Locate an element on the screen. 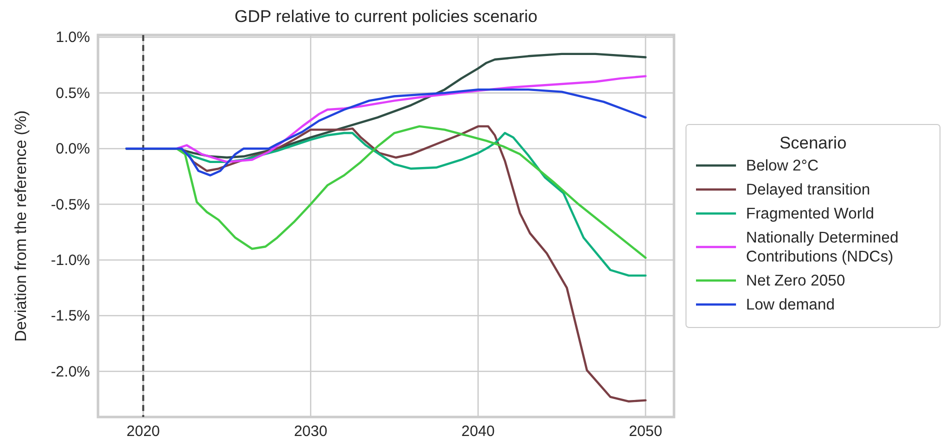 The image size is (944, 443). y-tick-label: -0.5% is located at coordinates (70, 205).